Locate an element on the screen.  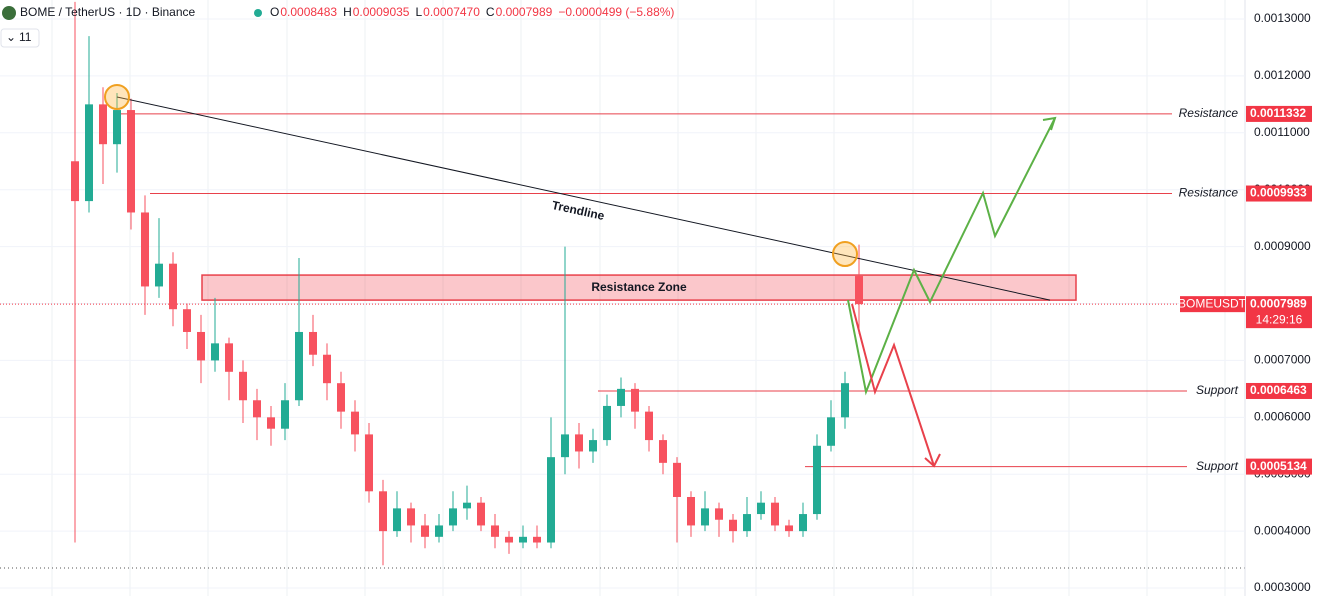
ohlc-label: L is located at coordinates (418, 12).